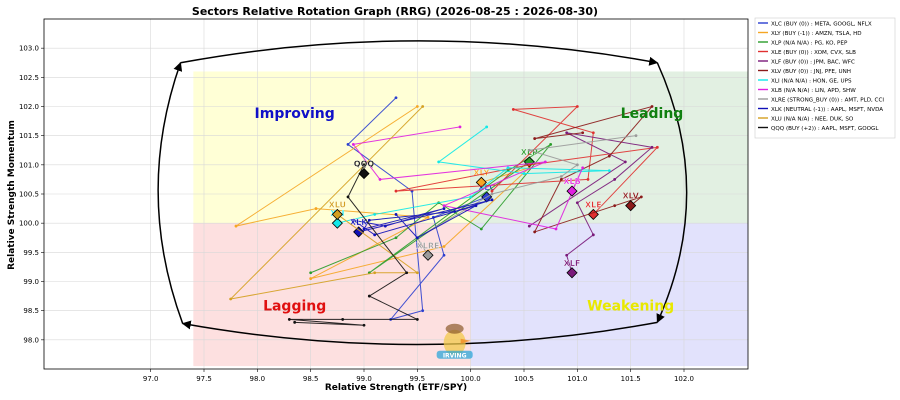  What do you see at coordinates (652, 114) in the screenshot?
I see `quadrant-label-leading: Leading` at bounding box center [652, 114].